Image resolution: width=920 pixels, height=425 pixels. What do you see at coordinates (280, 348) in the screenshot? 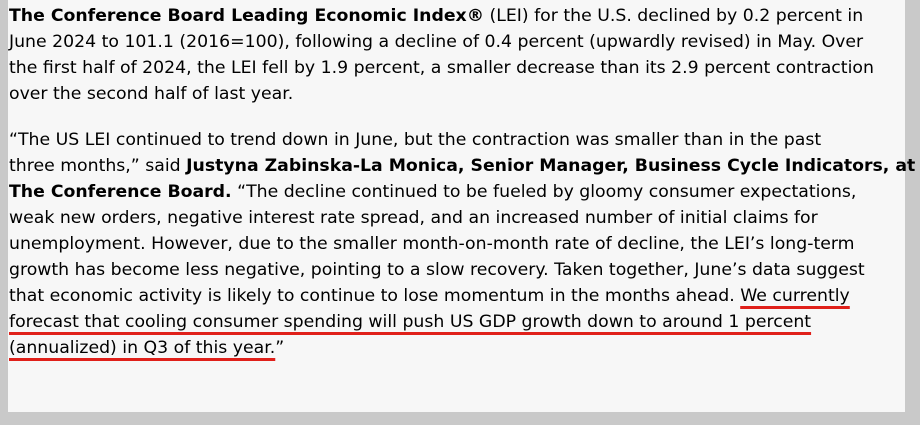
I see `closing-quote: ”` at bounding box center [280, 348].